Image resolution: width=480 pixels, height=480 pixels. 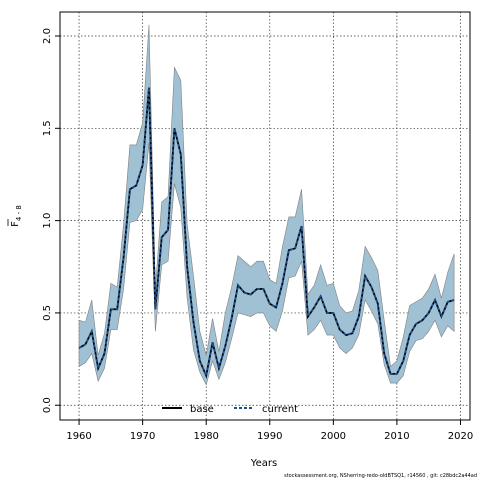 I want to click on x-tick-label: 1980, so click(x=205, y=436).